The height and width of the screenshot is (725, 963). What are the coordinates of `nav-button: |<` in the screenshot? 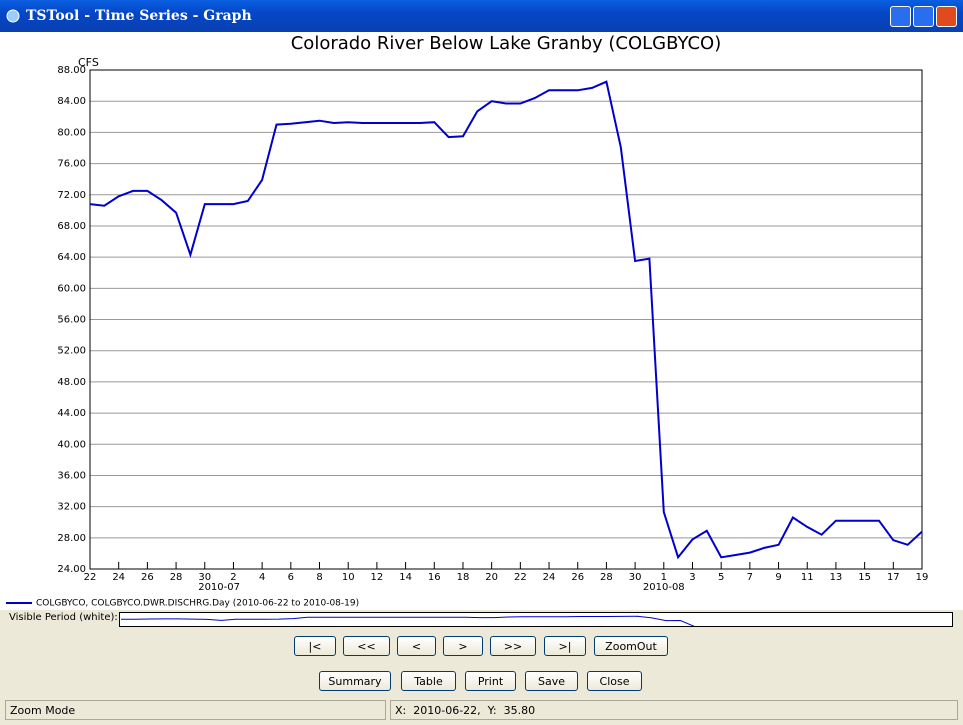 It's located at (315, 646).